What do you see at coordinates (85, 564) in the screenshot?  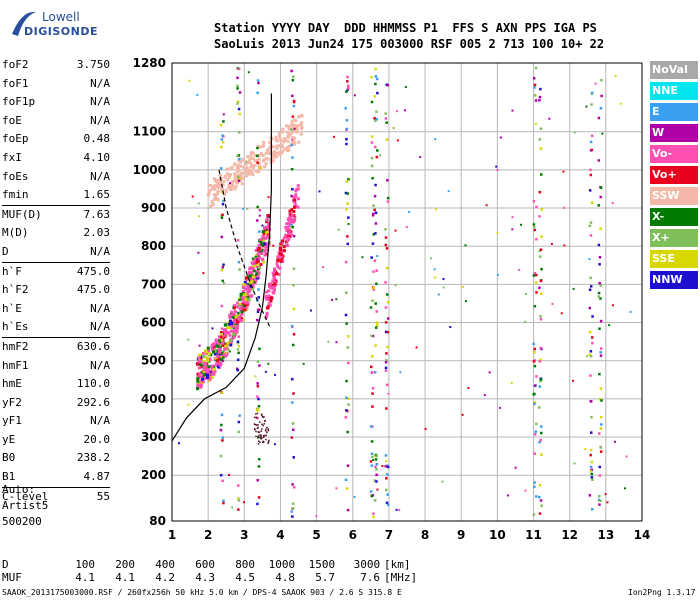 I see `d-value: 100` at bounding box center [85, 564].